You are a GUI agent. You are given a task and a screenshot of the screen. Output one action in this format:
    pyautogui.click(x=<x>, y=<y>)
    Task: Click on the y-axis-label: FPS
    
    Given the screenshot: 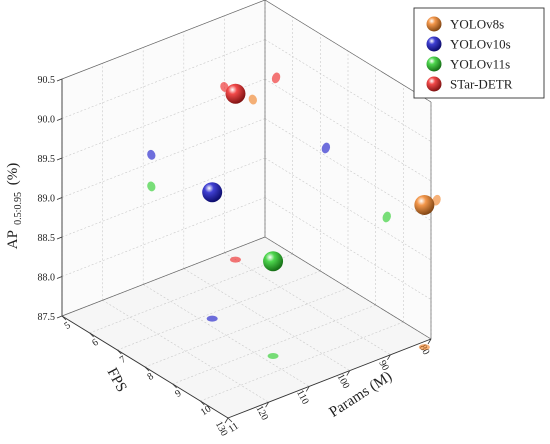 What is the action you would take?
    pyautogui.click(x=117, y=380)
    